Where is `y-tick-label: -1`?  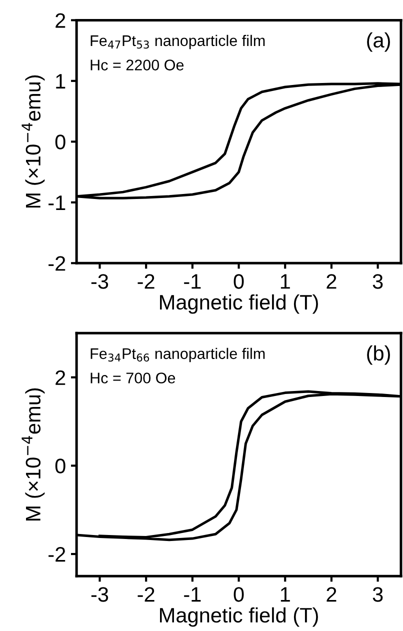 y-tick-label: -1 is located at coordinates (57, 203).